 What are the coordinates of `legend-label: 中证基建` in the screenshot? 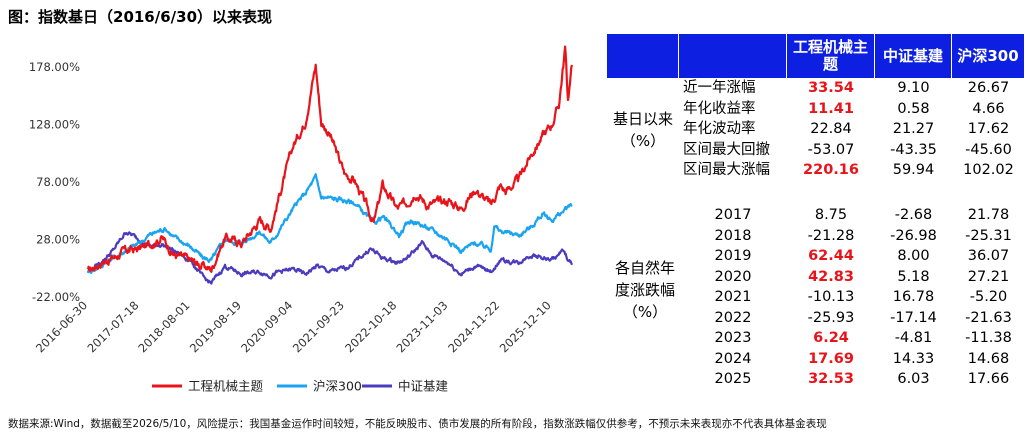 It's located at (423, 386).